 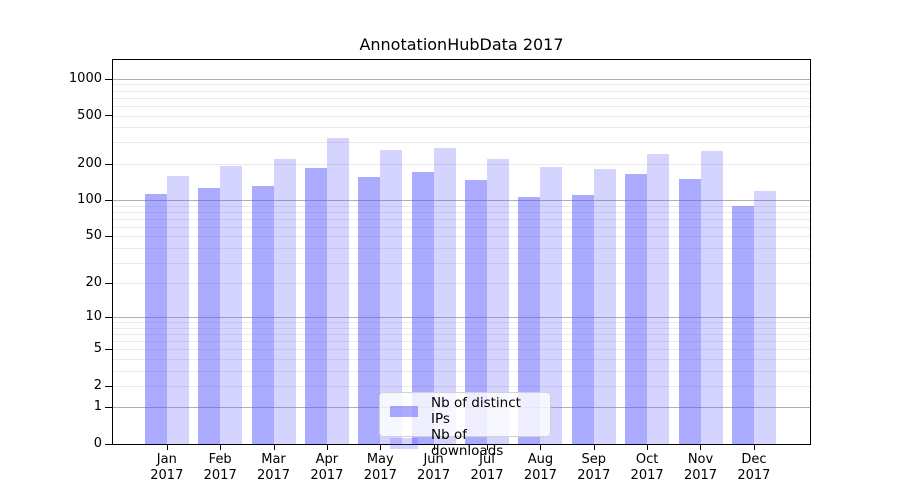 I want to click on bar-nb-of-distinct-ips-oct-2017, so click(x=636, y=308).